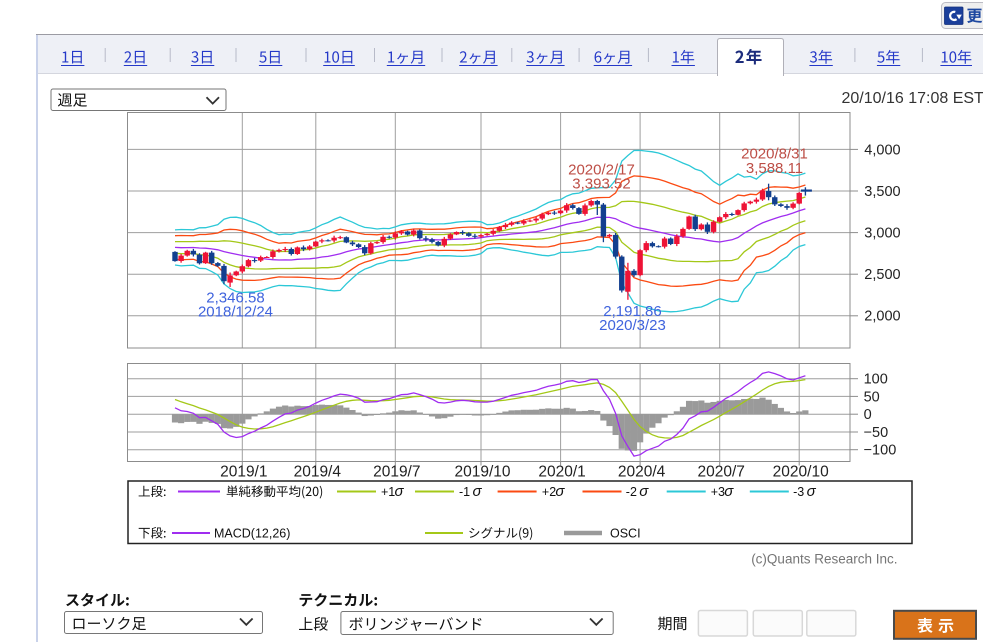 The height and width of the screenshot is (642, 983). Describe the element at coordinates (880, 451) in the screenshot. I see `svg-text: −100` at that location.